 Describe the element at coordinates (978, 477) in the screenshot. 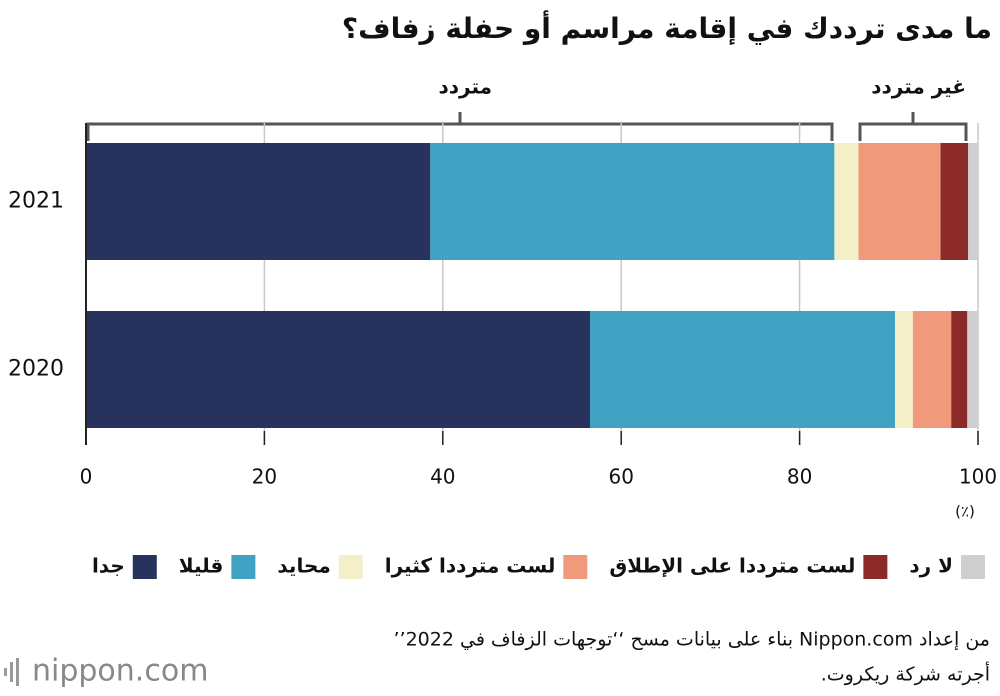

I see `x-tick-label: 100` at that location.